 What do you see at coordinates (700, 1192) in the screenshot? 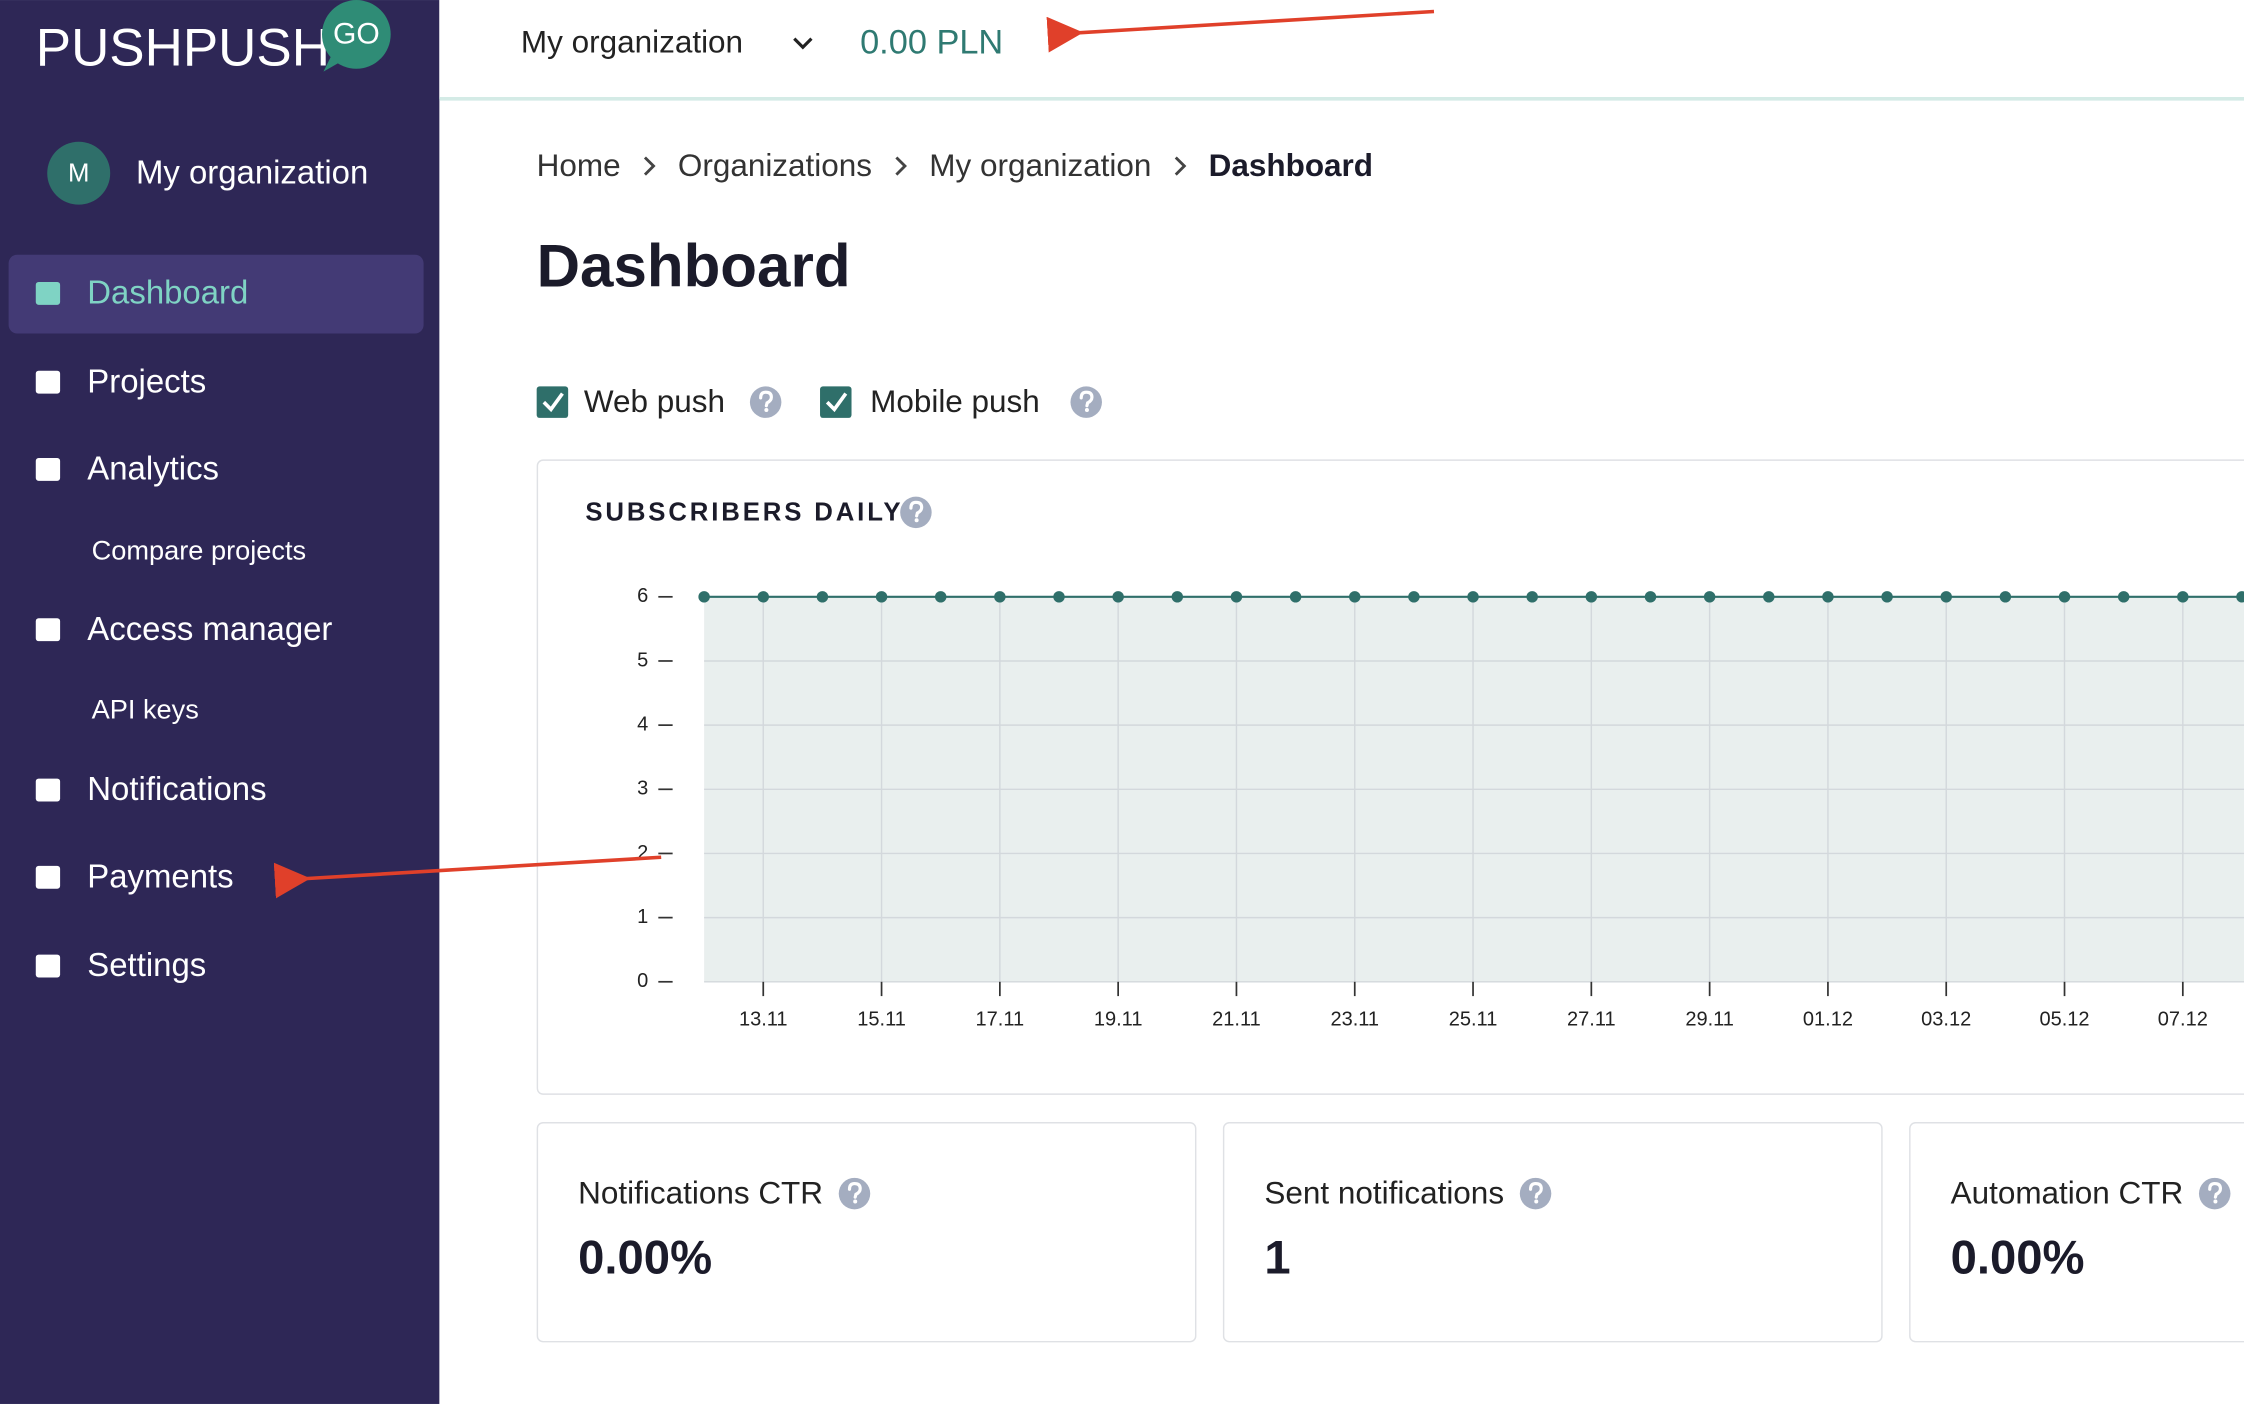
I see `stat-label: Notifications CTR` at bounding box center [700, 1192].